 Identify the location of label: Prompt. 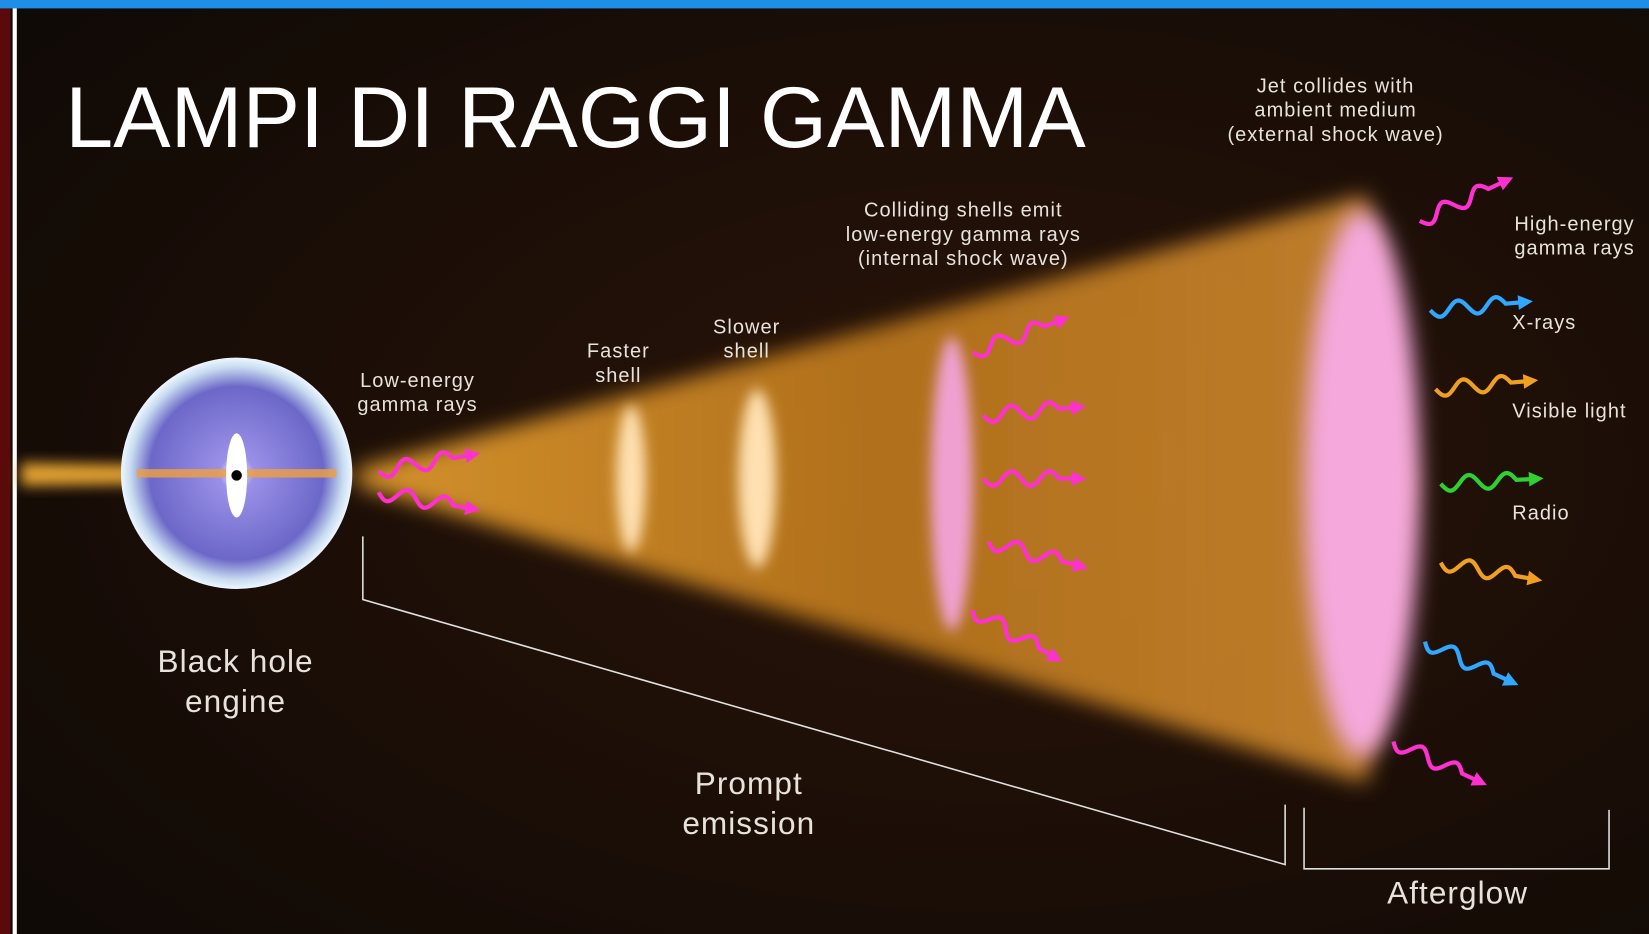
(749, 783).